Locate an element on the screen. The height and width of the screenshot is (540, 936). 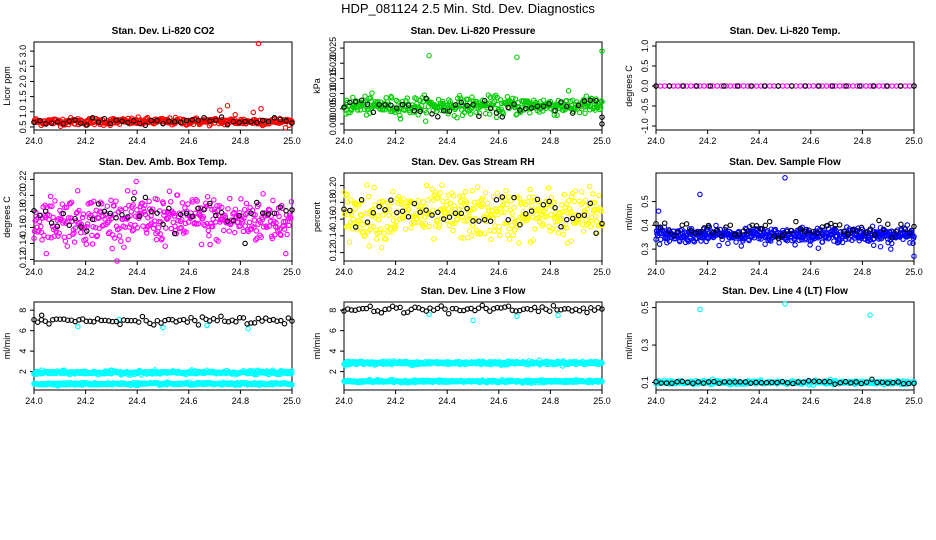
y-tick-label: 0.4 is located at coordinates (645, 225).